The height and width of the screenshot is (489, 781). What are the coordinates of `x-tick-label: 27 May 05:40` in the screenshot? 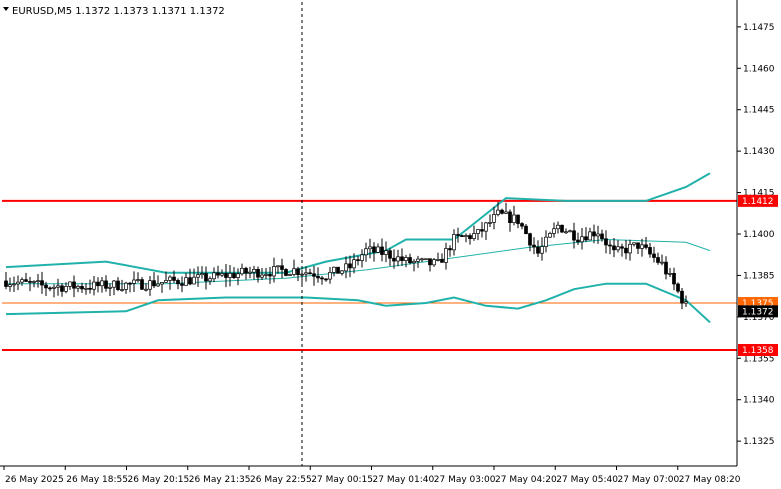 It's located at (587, 480).